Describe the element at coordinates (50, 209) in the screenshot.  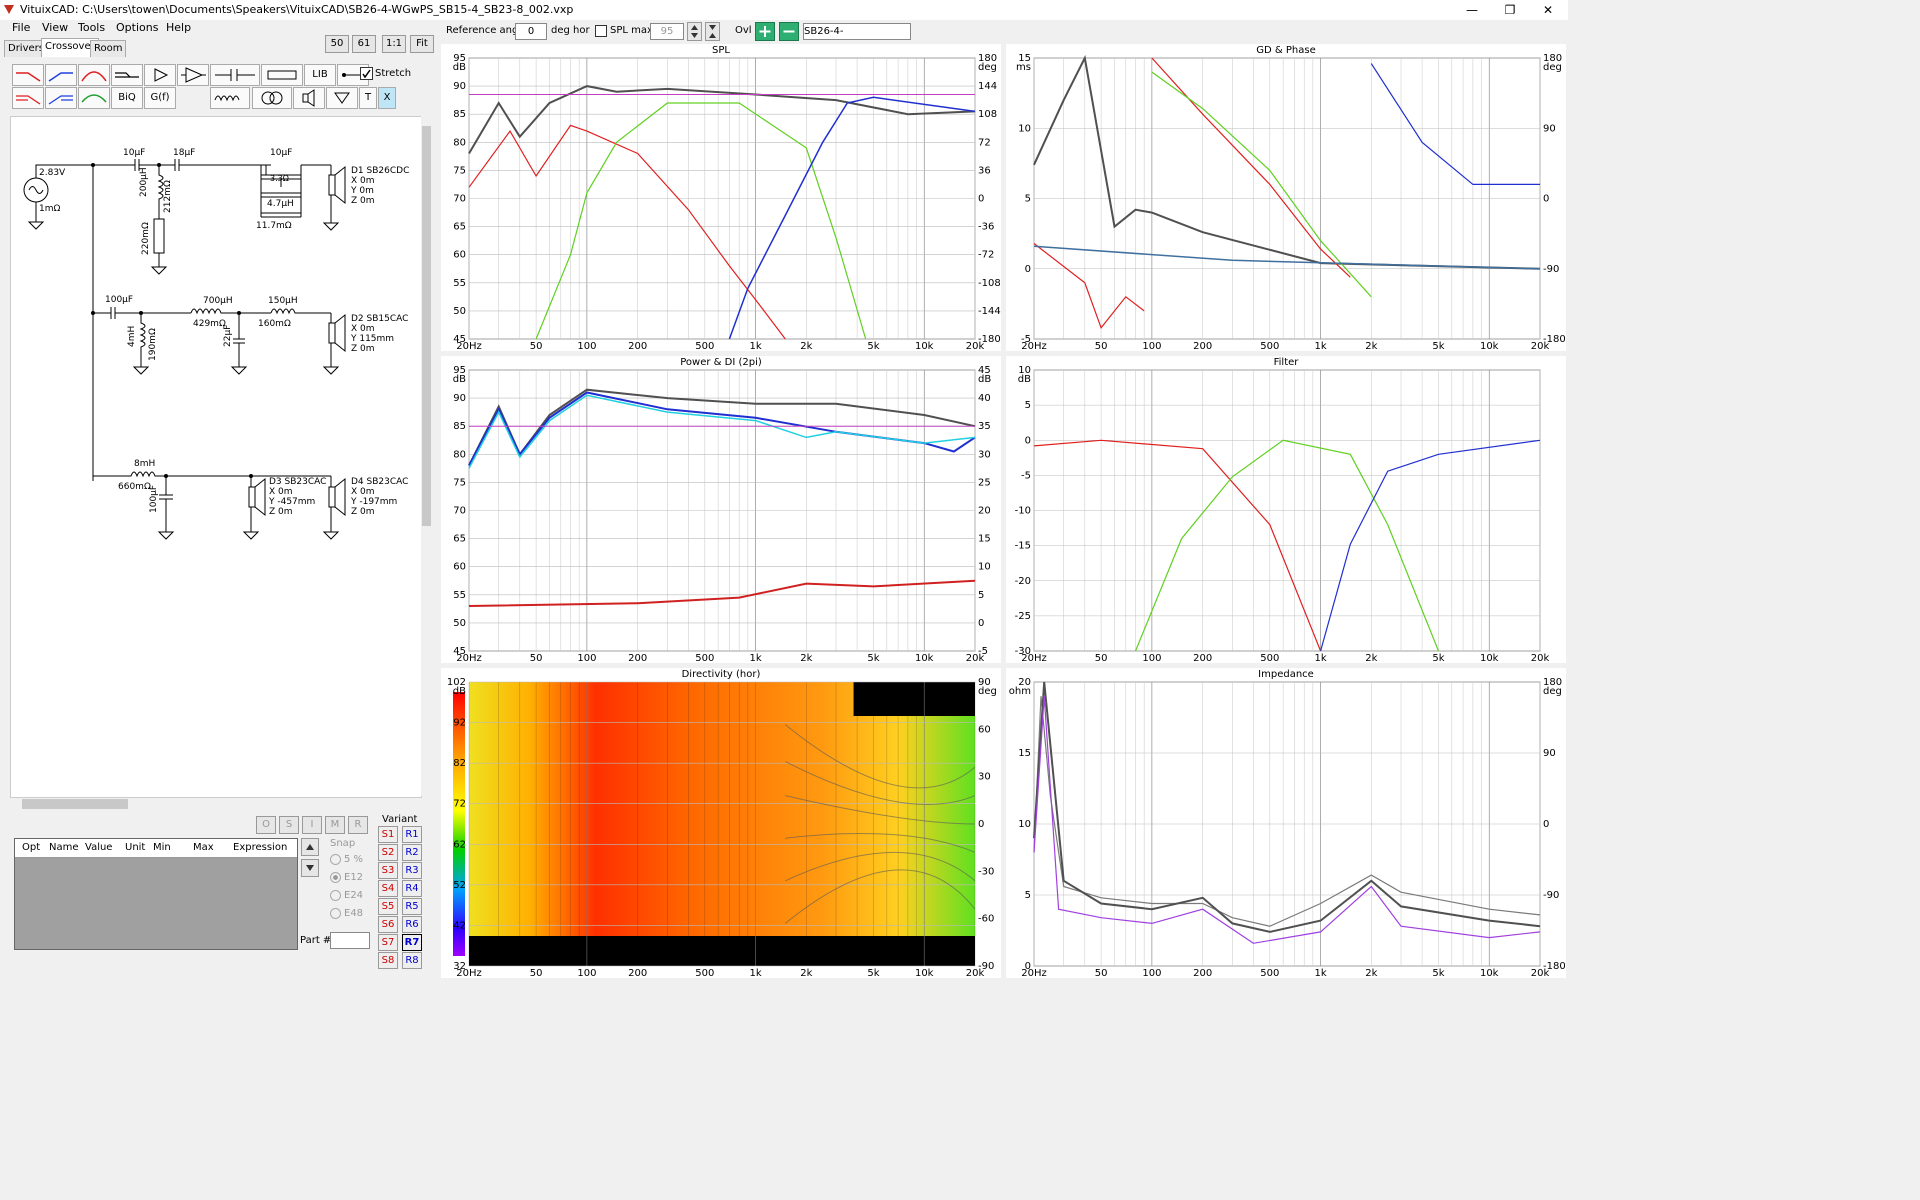
I see `source-resistance: 1mΩ` at that location.